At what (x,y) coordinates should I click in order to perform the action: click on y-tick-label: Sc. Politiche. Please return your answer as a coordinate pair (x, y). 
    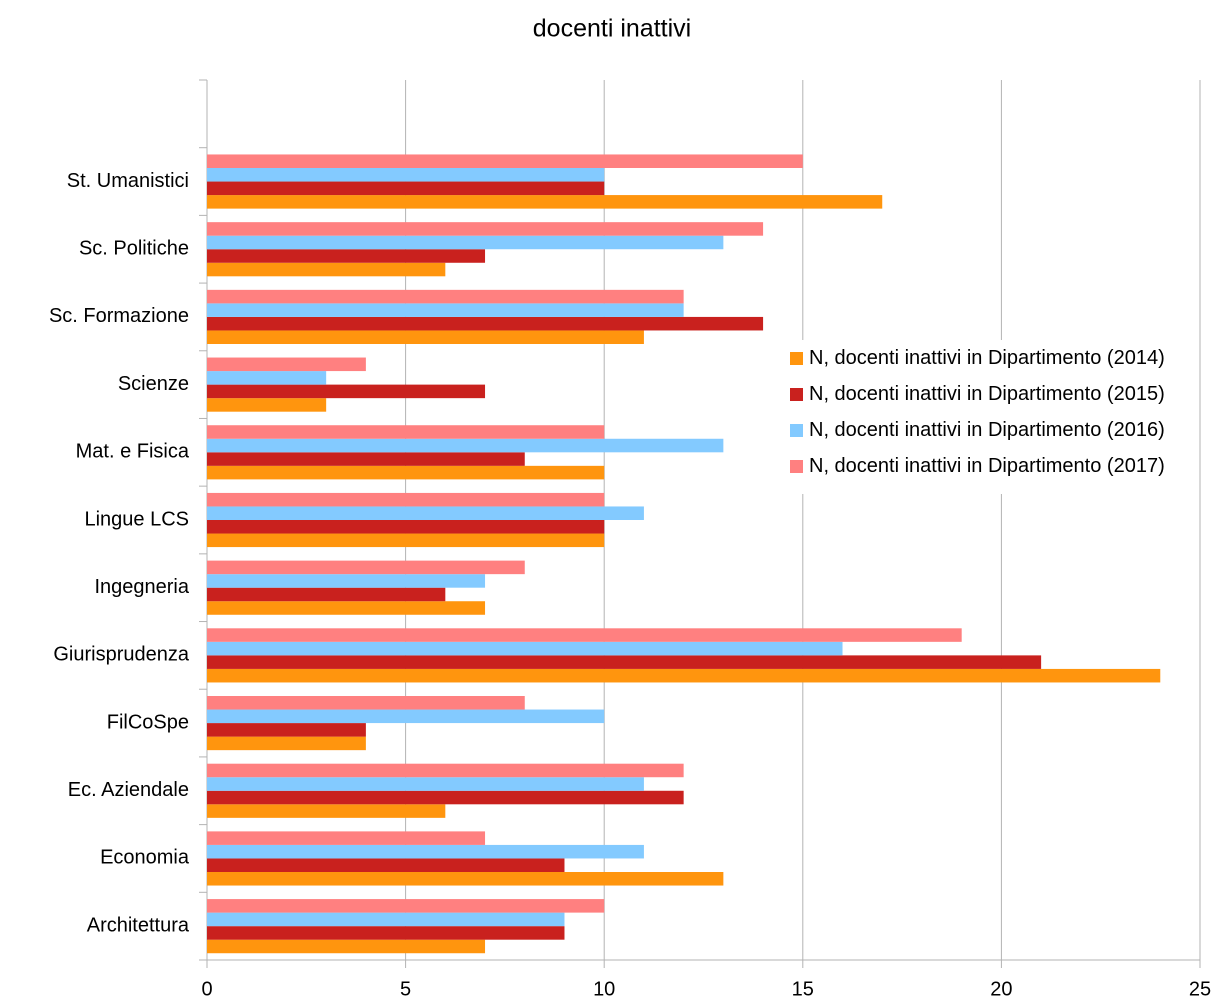
    Looking at the image, I should click on (134, 249).